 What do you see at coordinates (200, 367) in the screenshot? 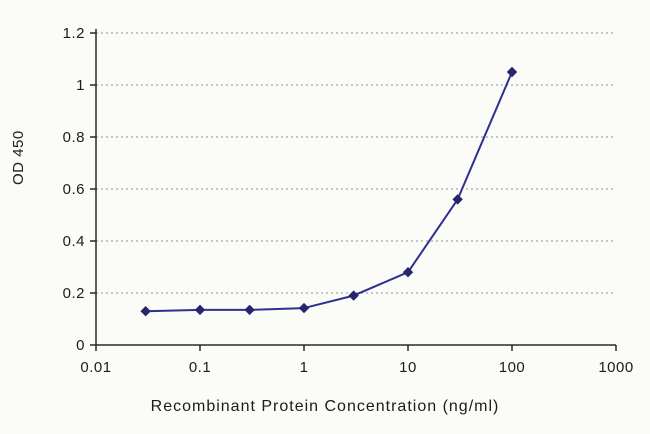
I see `x-tick-label: 0.1` at bounding box center [200, 367].